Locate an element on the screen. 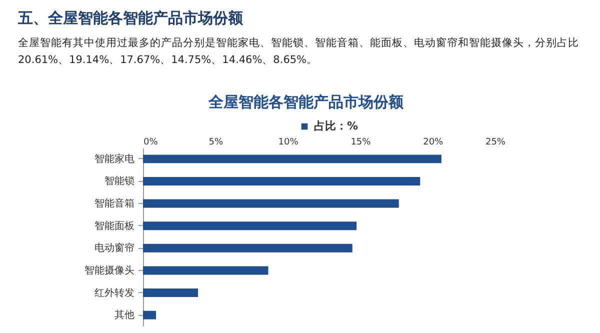 Image resolution: width=600 pixels, height=333 pixels. y-tick-label: 智能音箱 is located at coordinates (114, 204).